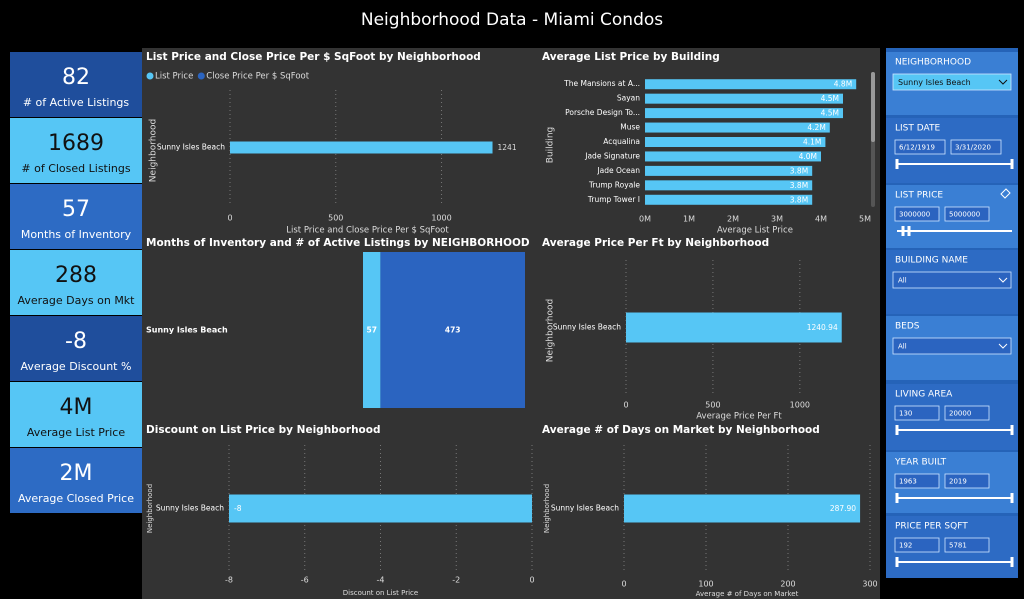  What do you see at coordinates (905, 546) in the screenshot?
I see `range-input-value: 192` at bounding box center [905, 546].